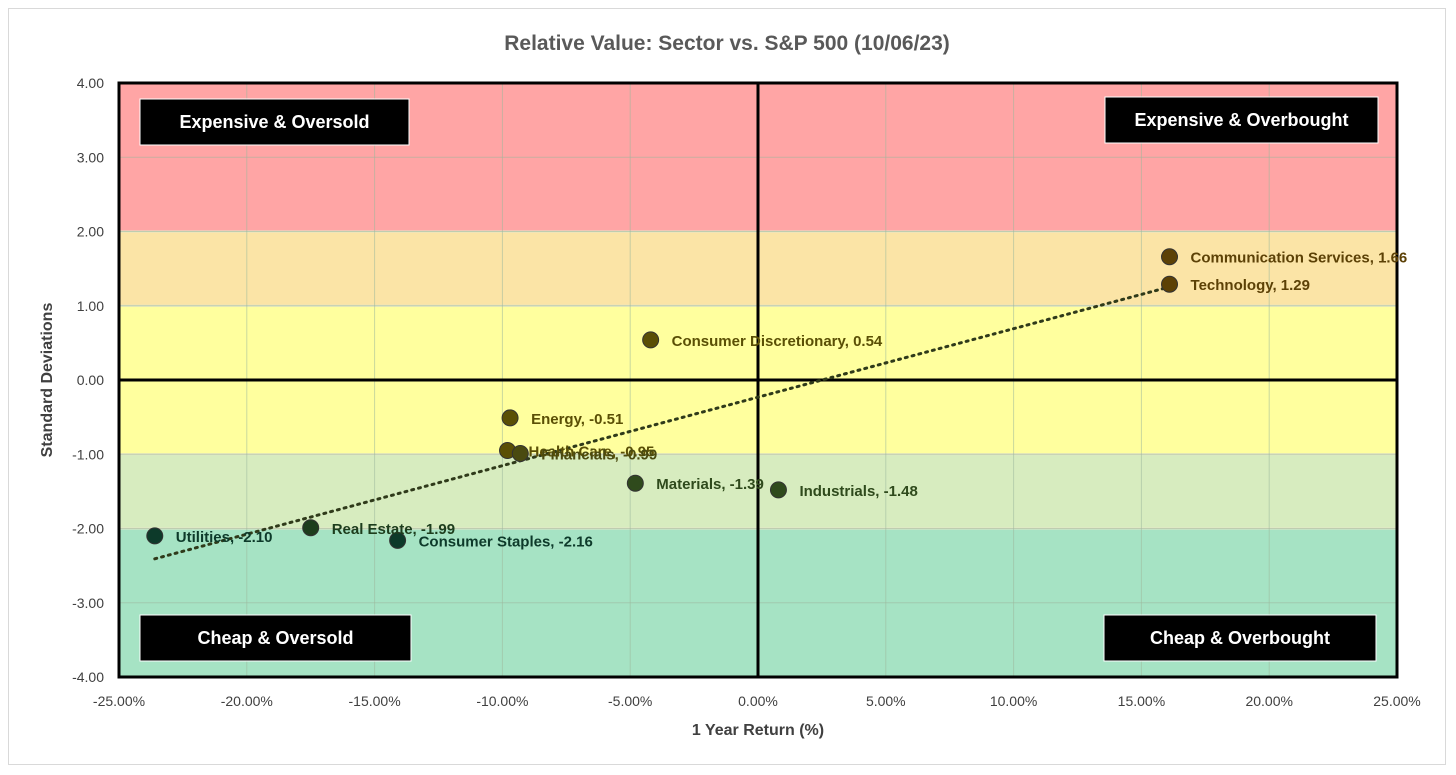 The height and width of the screenshot is (775, 1456). Describe the element at coordinates (1250, 285) in the screenshot. I see `data-label: Technology, 1.29` at that location.